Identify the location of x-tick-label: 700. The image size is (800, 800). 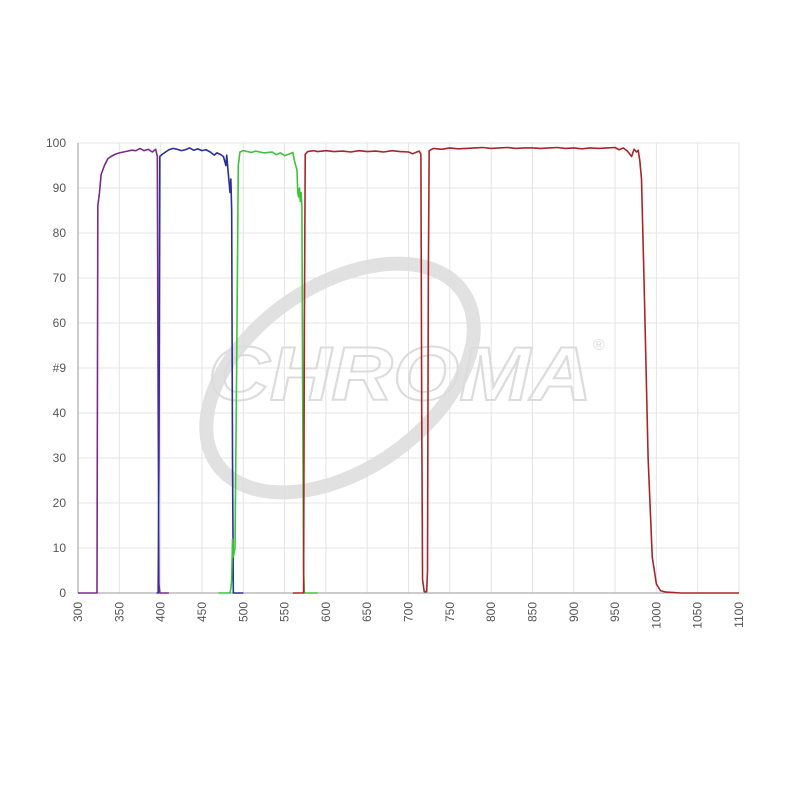
(409, 612).